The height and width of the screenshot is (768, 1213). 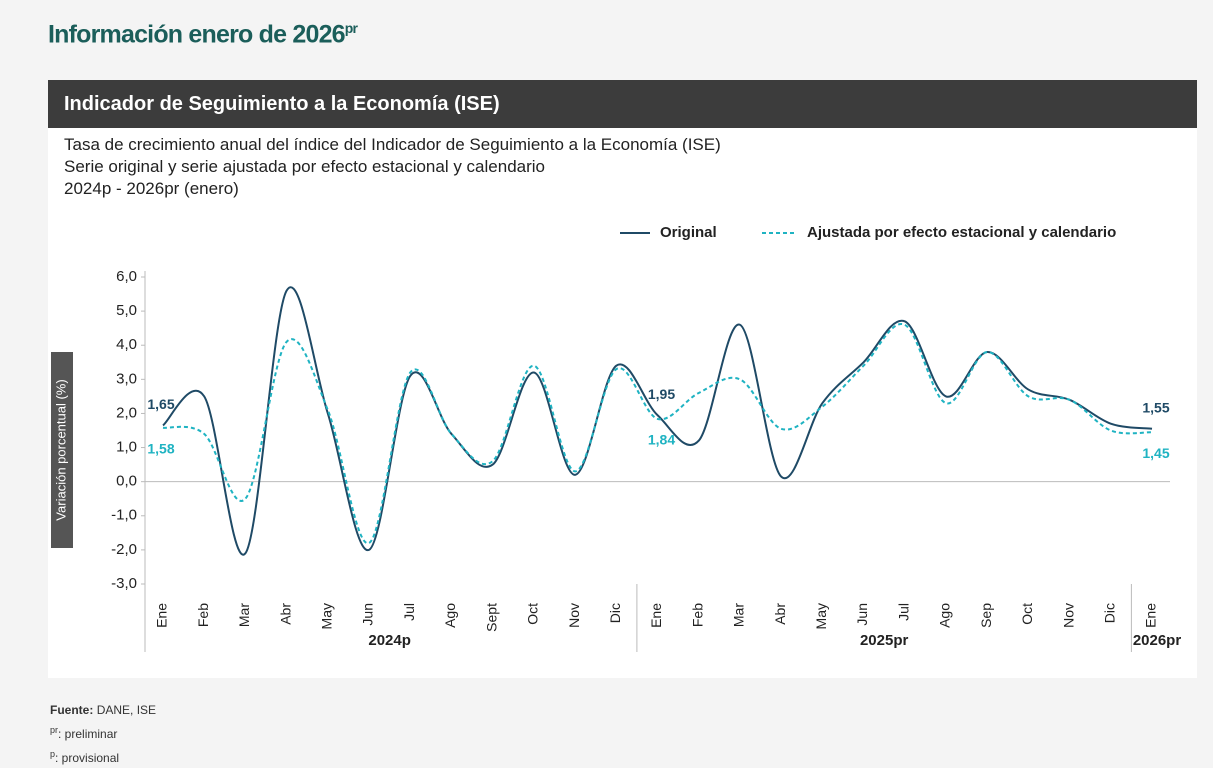 I want to click on group-label: 2026pr, so click(x=1157, y=640).